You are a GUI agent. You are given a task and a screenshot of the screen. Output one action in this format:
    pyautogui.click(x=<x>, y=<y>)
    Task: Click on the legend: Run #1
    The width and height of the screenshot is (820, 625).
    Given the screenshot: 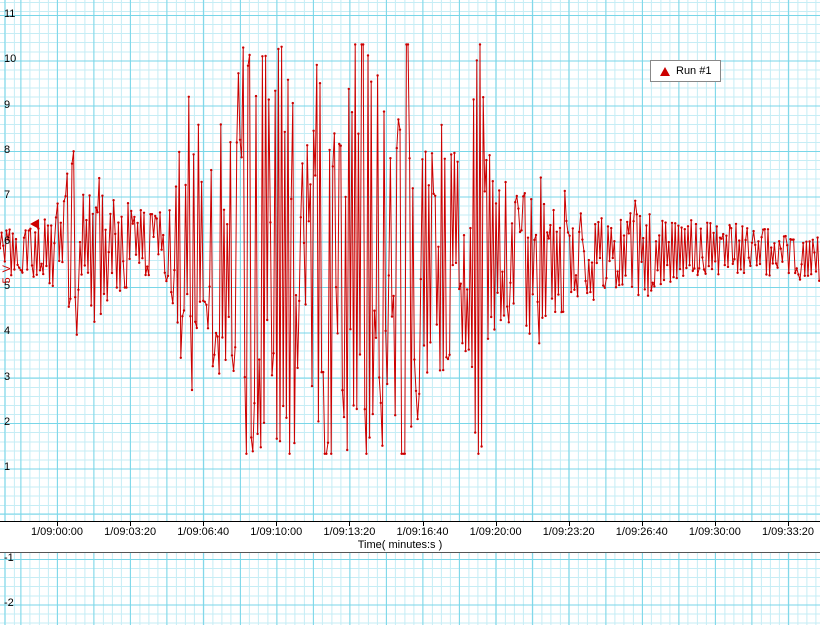 What is the action you would take?
    pyautogui.click(x=686, y=71)
    